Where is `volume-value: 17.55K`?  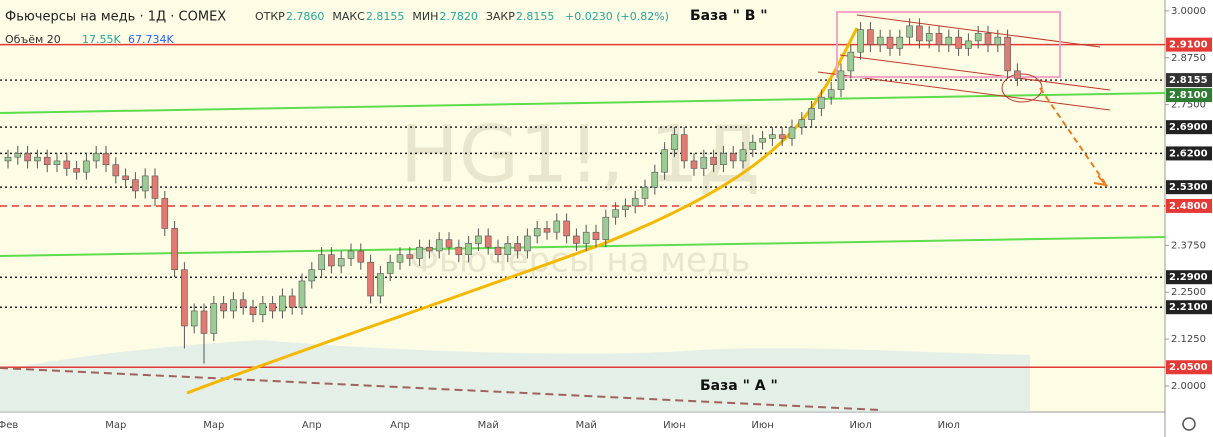 volume-value: 17.55K is located at coordinates (101, 39).